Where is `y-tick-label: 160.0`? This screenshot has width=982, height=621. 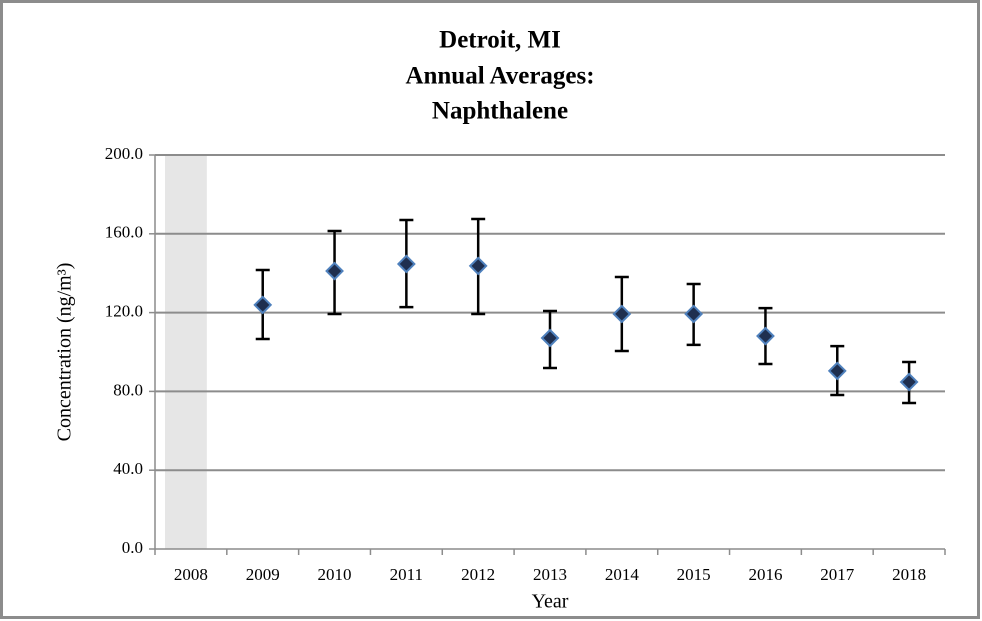 y-tick-label: 160.0 is located at coordinates (124, 232).